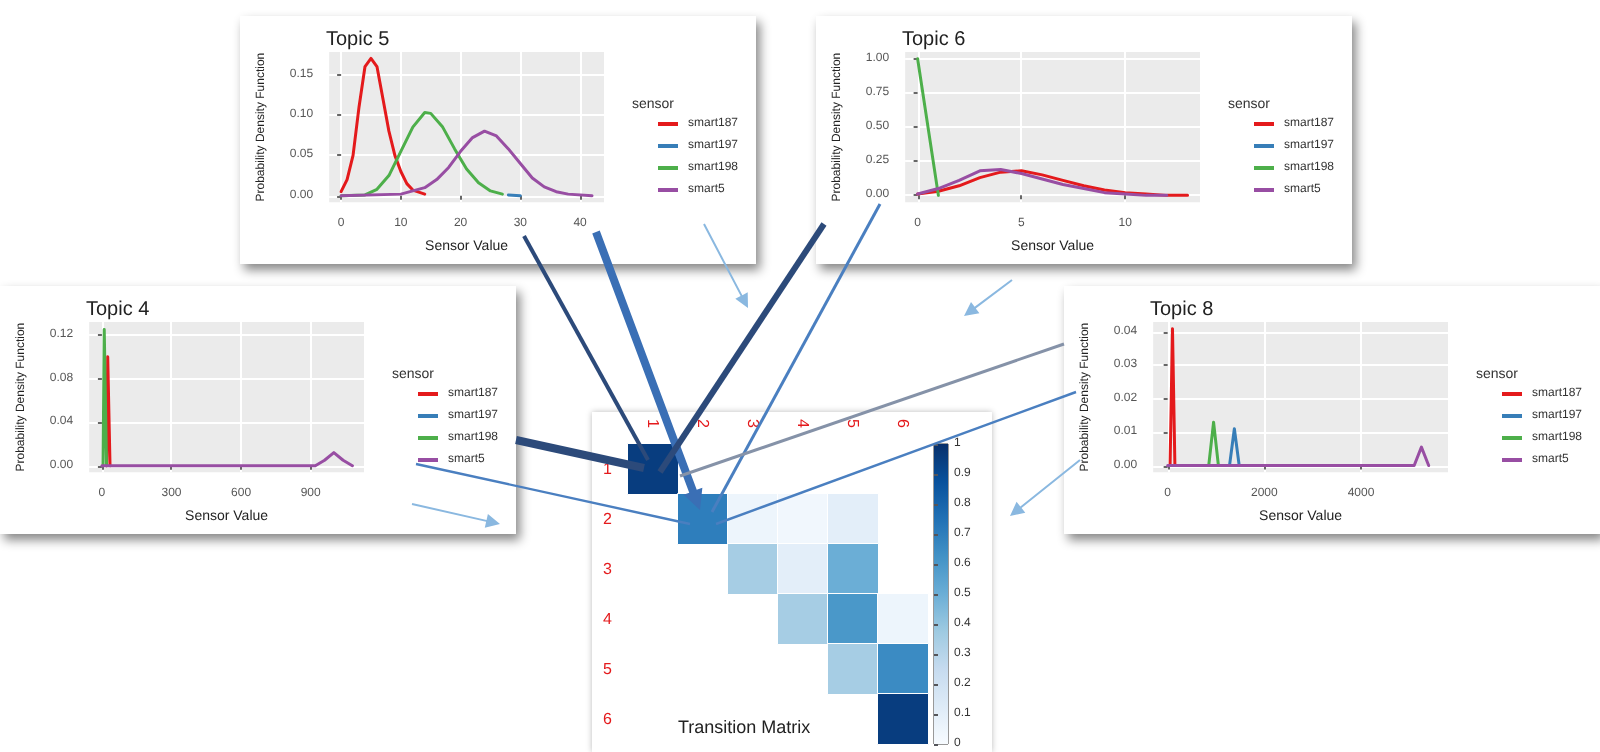 This screenshot has height=752, width=1600. I want to click on y-tick-label: 6, so click(608, 719).